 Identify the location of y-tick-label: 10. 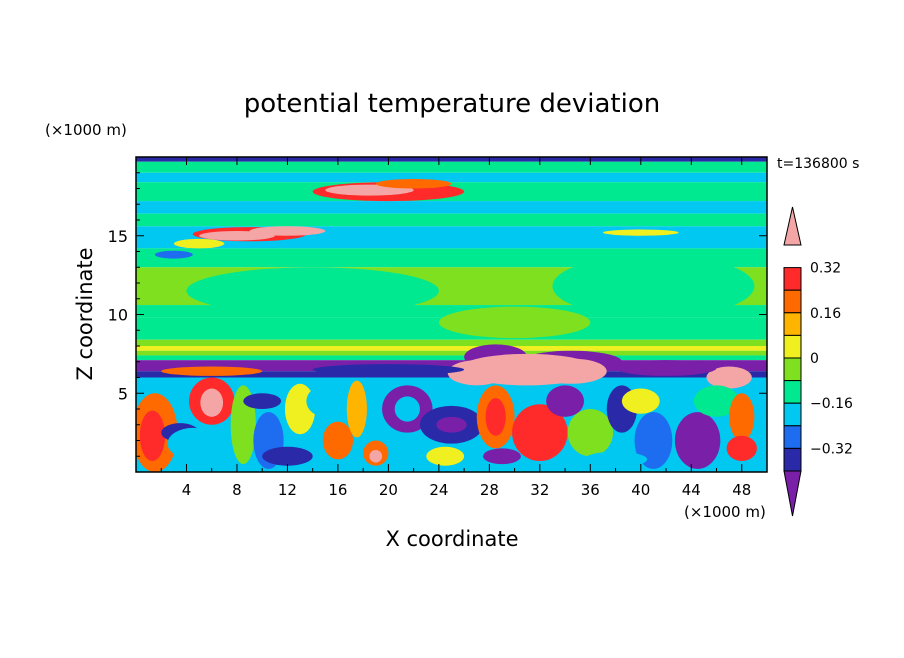
(118, 315).